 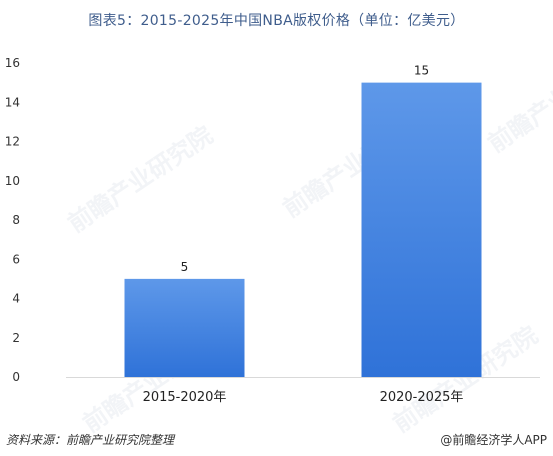 I want to click on y-tick-label: 16, so click(x=12, y=63).